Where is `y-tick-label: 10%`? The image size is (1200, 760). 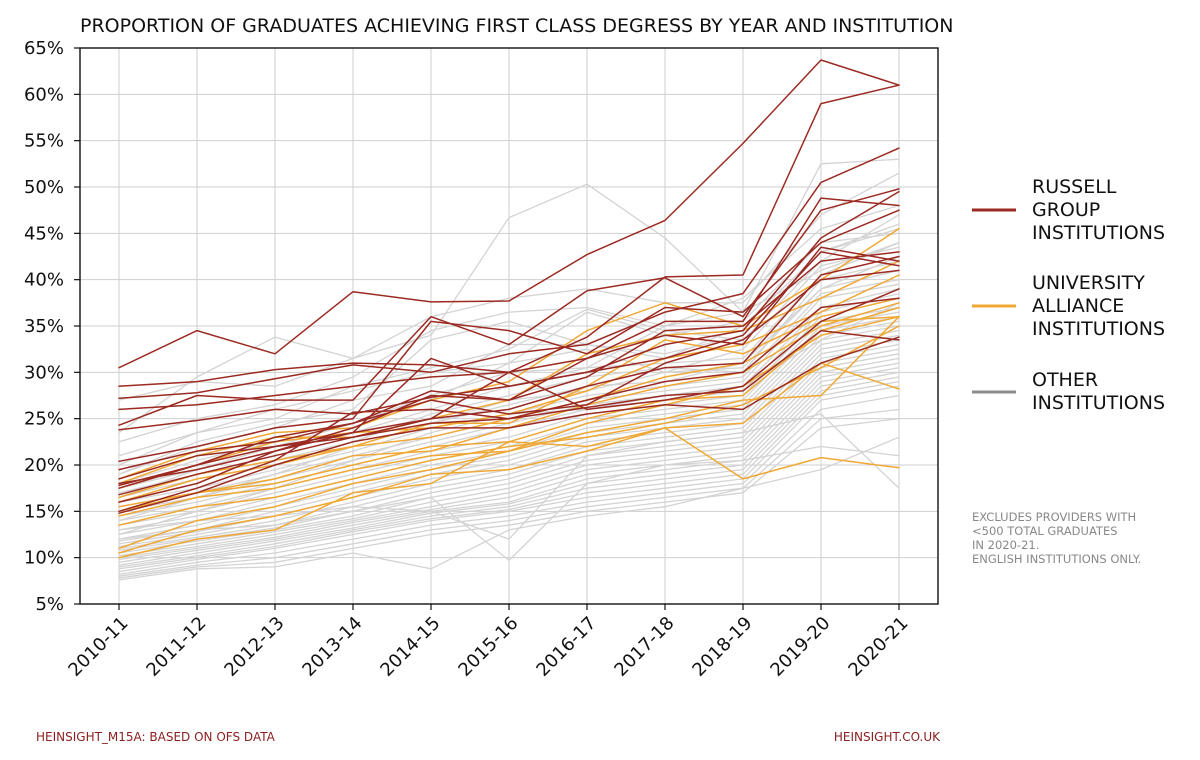
y-tick-label: 10% is located at coordinates (44, 558).